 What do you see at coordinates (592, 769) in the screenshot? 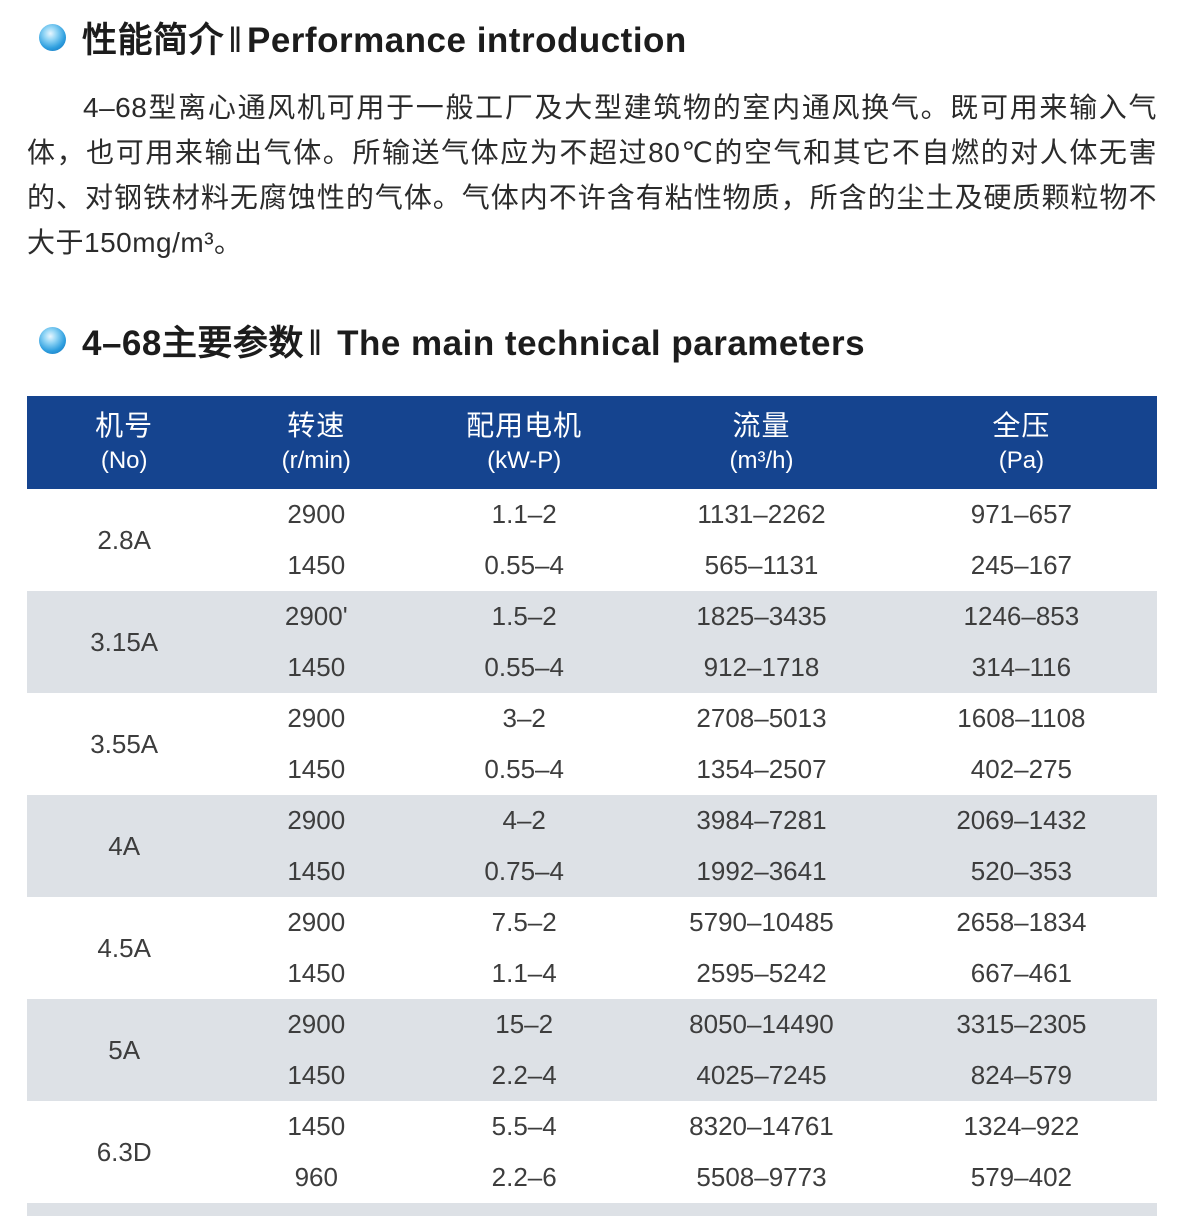
I see `table-row: 1450 0.55–4 1354–2507 402–275` at bounding box center [592, 769].